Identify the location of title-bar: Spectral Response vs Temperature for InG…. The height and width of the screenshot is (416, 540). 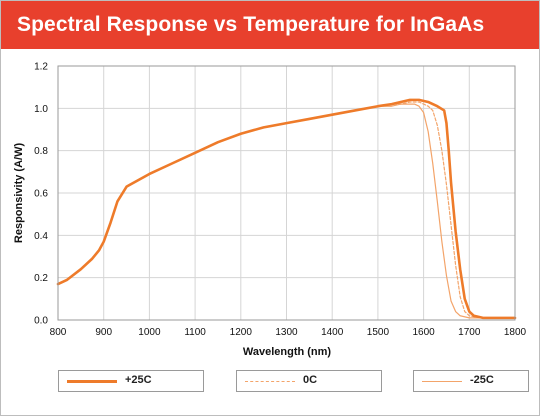
(270, 25).